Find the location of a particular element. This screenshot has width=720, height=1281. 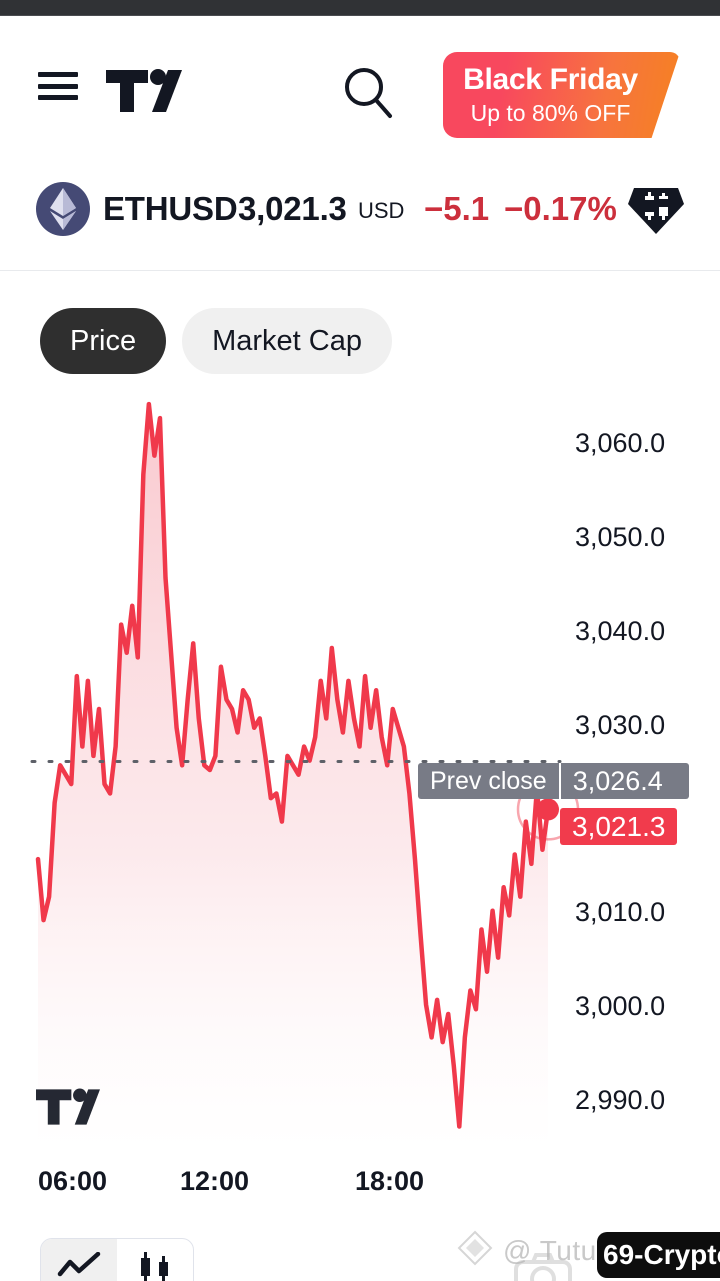

bottom-toolbar is located at coordinates (117, 1259).